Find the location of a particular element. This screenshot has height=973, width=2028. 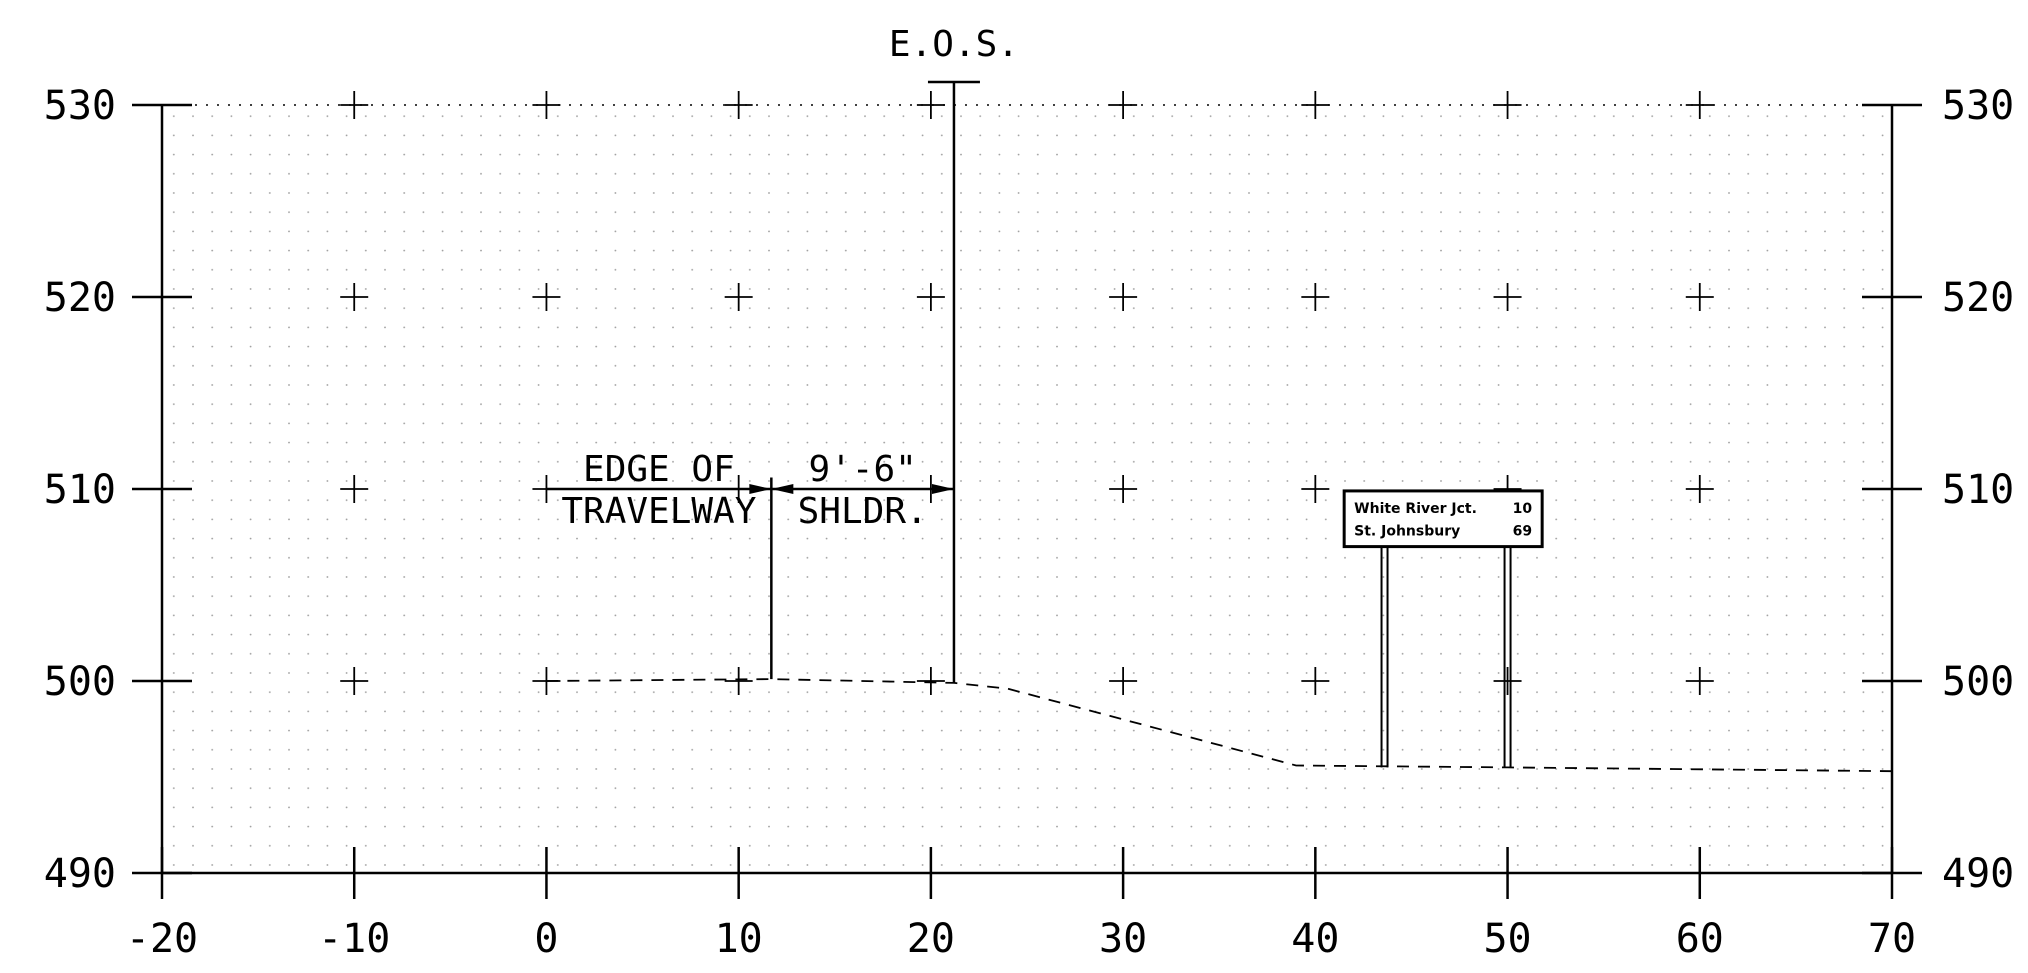

y-tick-label-left: 500 is located at coordinates (80, 682).